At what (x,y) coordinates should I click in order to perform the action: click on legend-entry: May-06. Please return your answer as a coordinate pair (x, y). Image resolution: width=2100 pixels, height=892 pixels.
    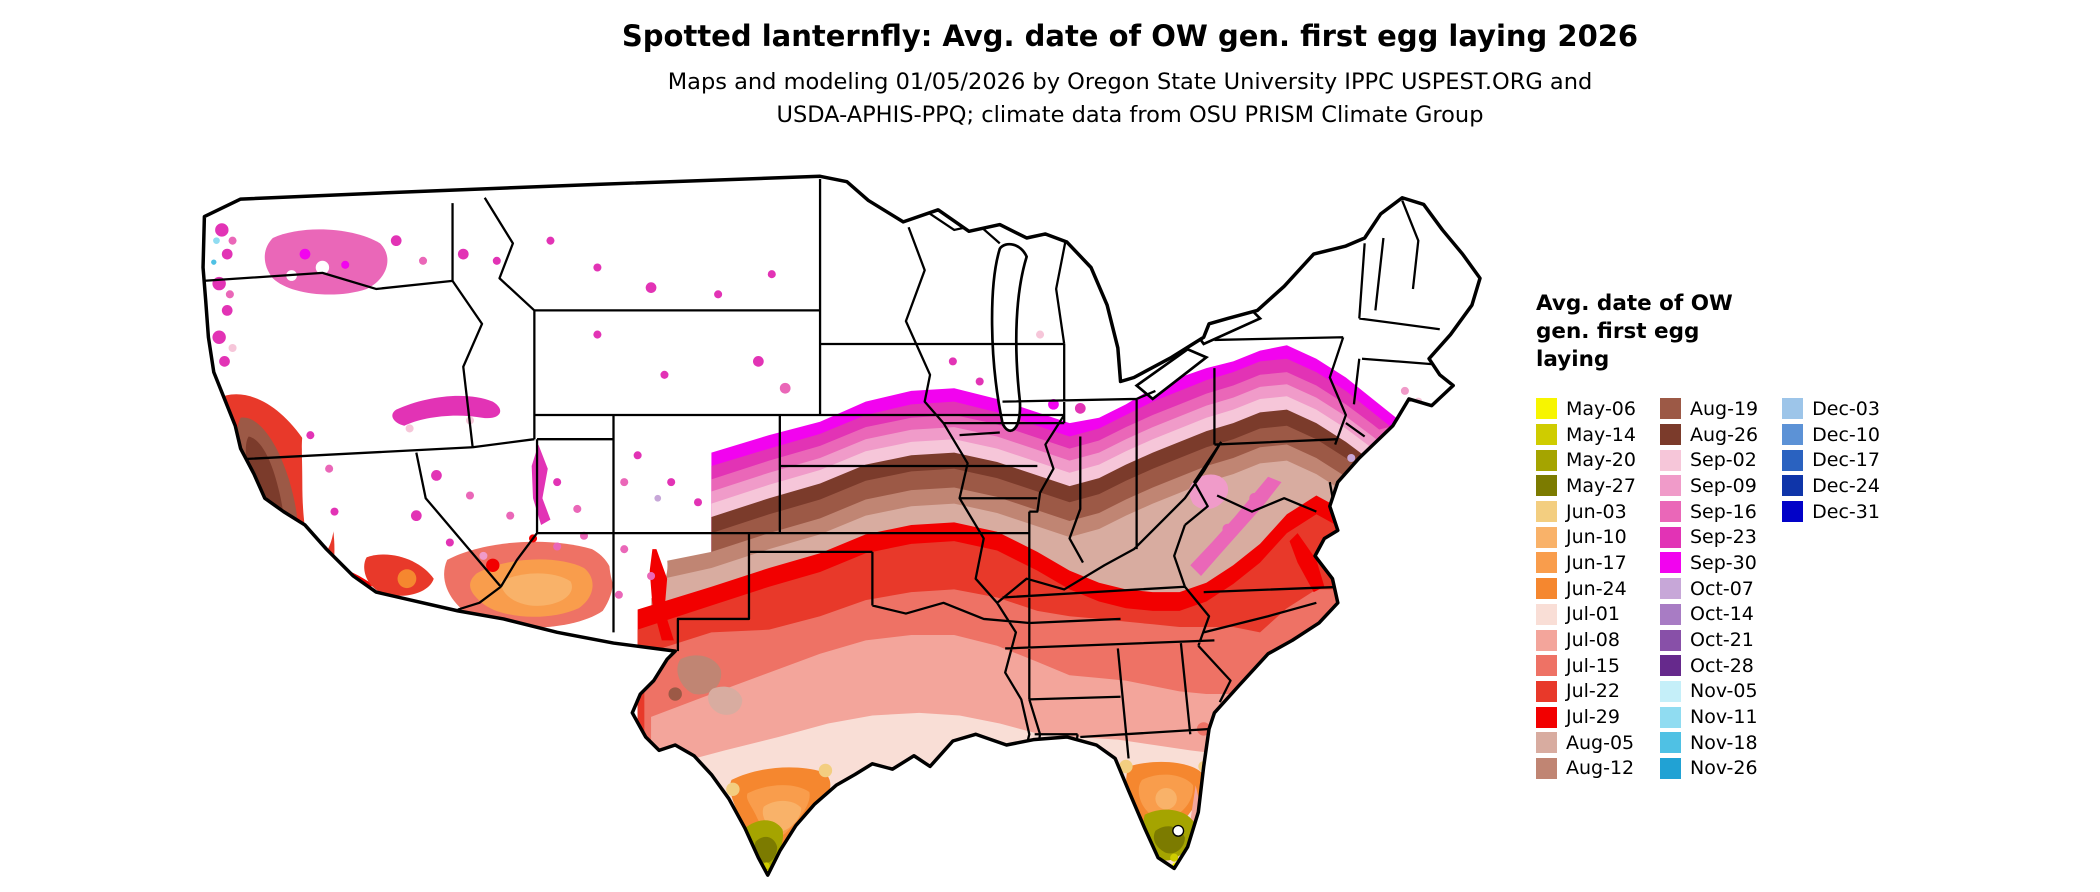
    Looking at the image, I should click on (1586, 409).